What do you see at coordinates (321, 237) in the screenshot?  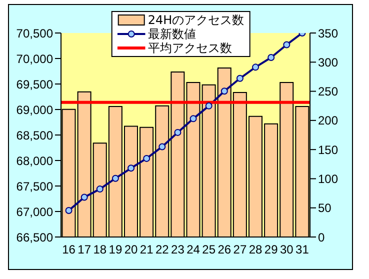 I see `y2-tick-label: 0` at bounding box center [321, 237].